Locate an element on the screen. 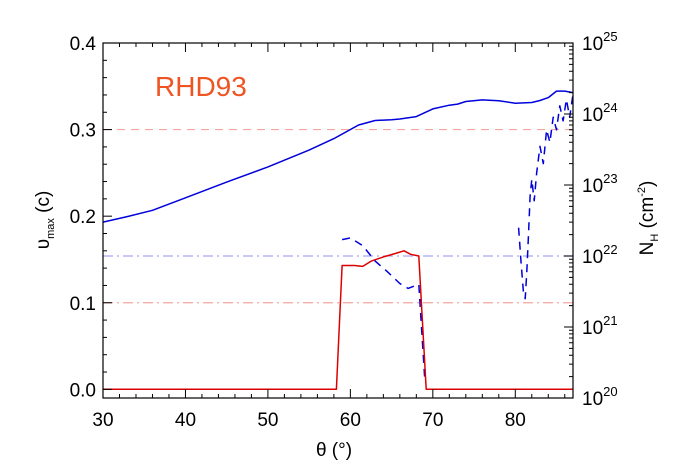 The width and height of the screenshot is (687, 468). y-left-axis-label: υmax (c) is located at coordinates (45, 220).